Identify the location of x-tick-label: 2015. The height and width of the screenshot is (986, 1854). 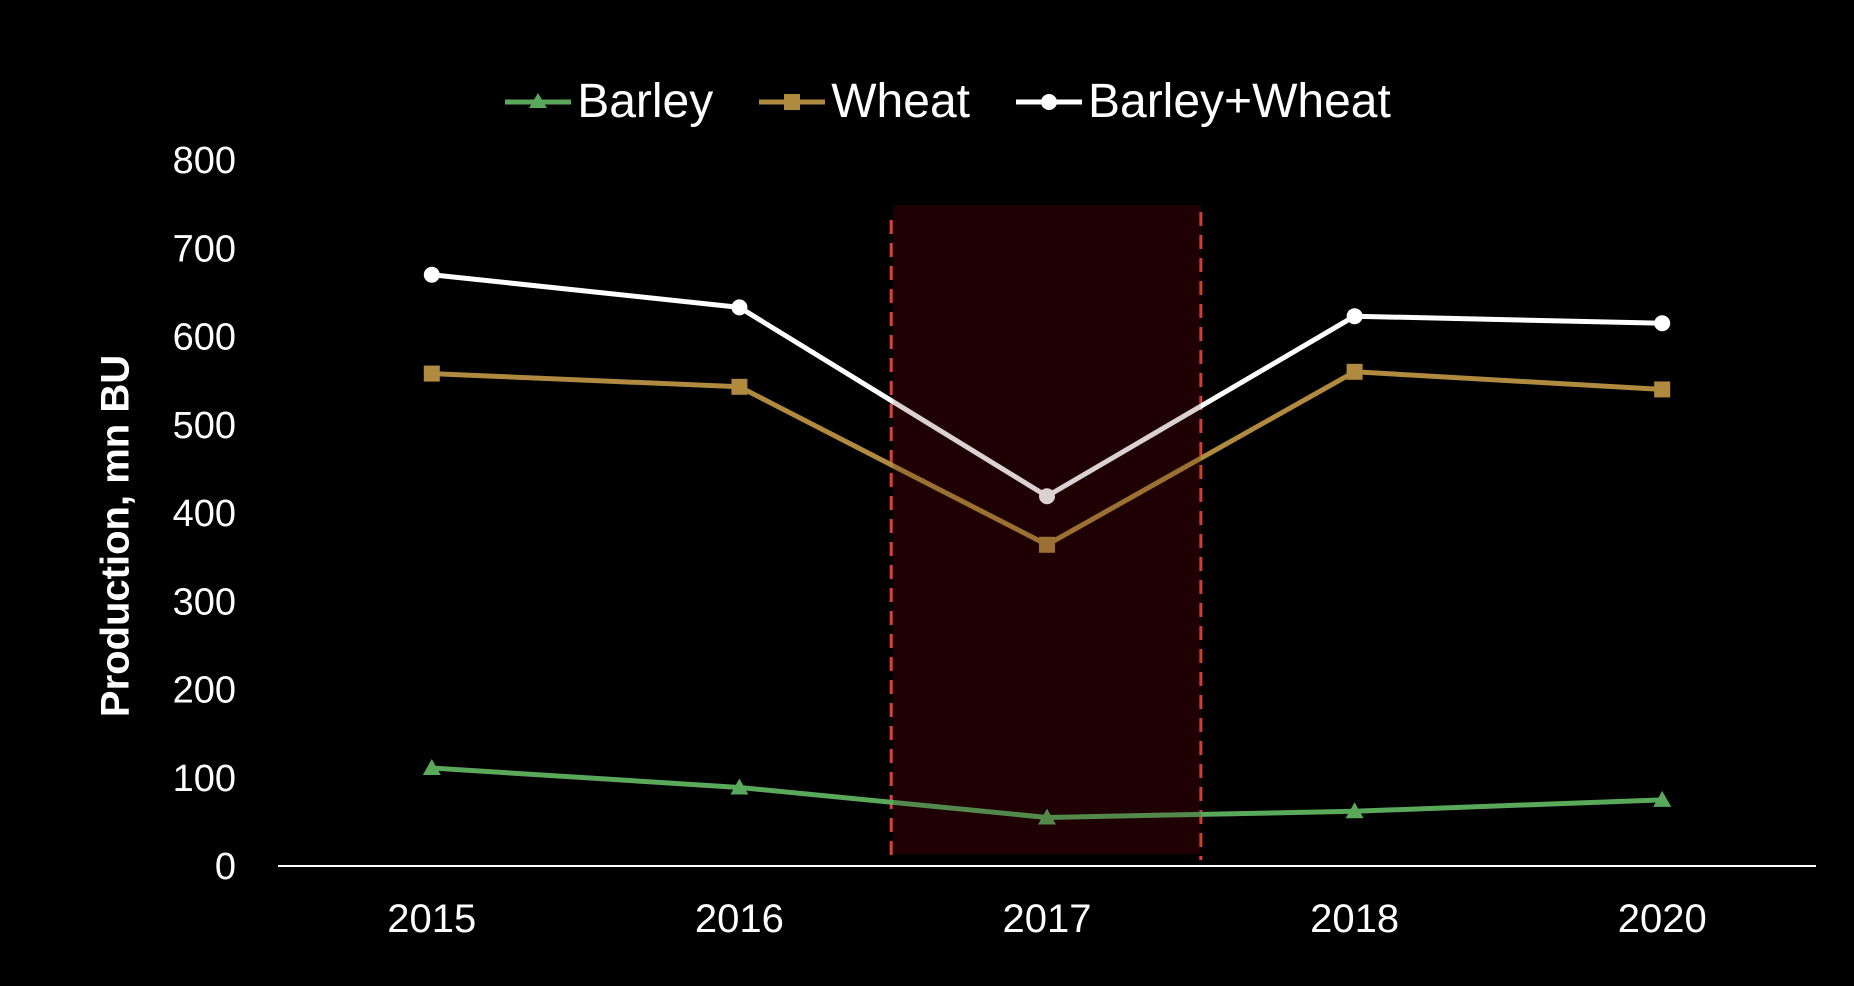
(431, 919).